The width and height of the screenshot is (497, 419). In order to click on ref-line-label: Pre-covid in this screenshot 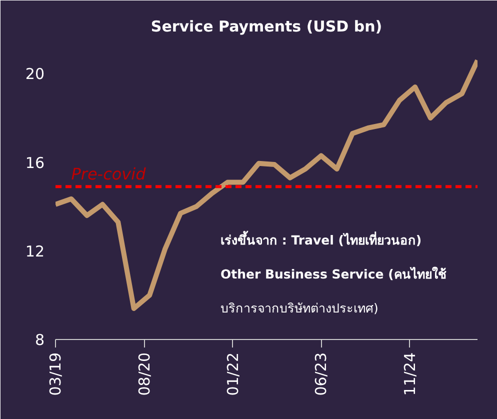, I will do `click(109, 174)`.